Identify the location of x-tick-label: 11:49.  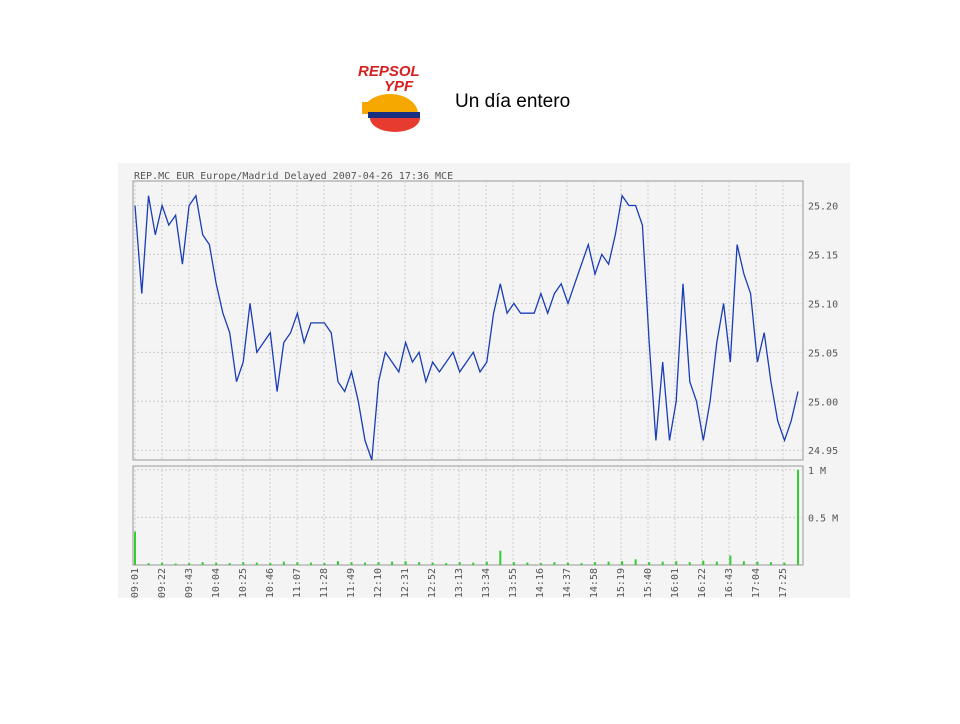
(351, 583).